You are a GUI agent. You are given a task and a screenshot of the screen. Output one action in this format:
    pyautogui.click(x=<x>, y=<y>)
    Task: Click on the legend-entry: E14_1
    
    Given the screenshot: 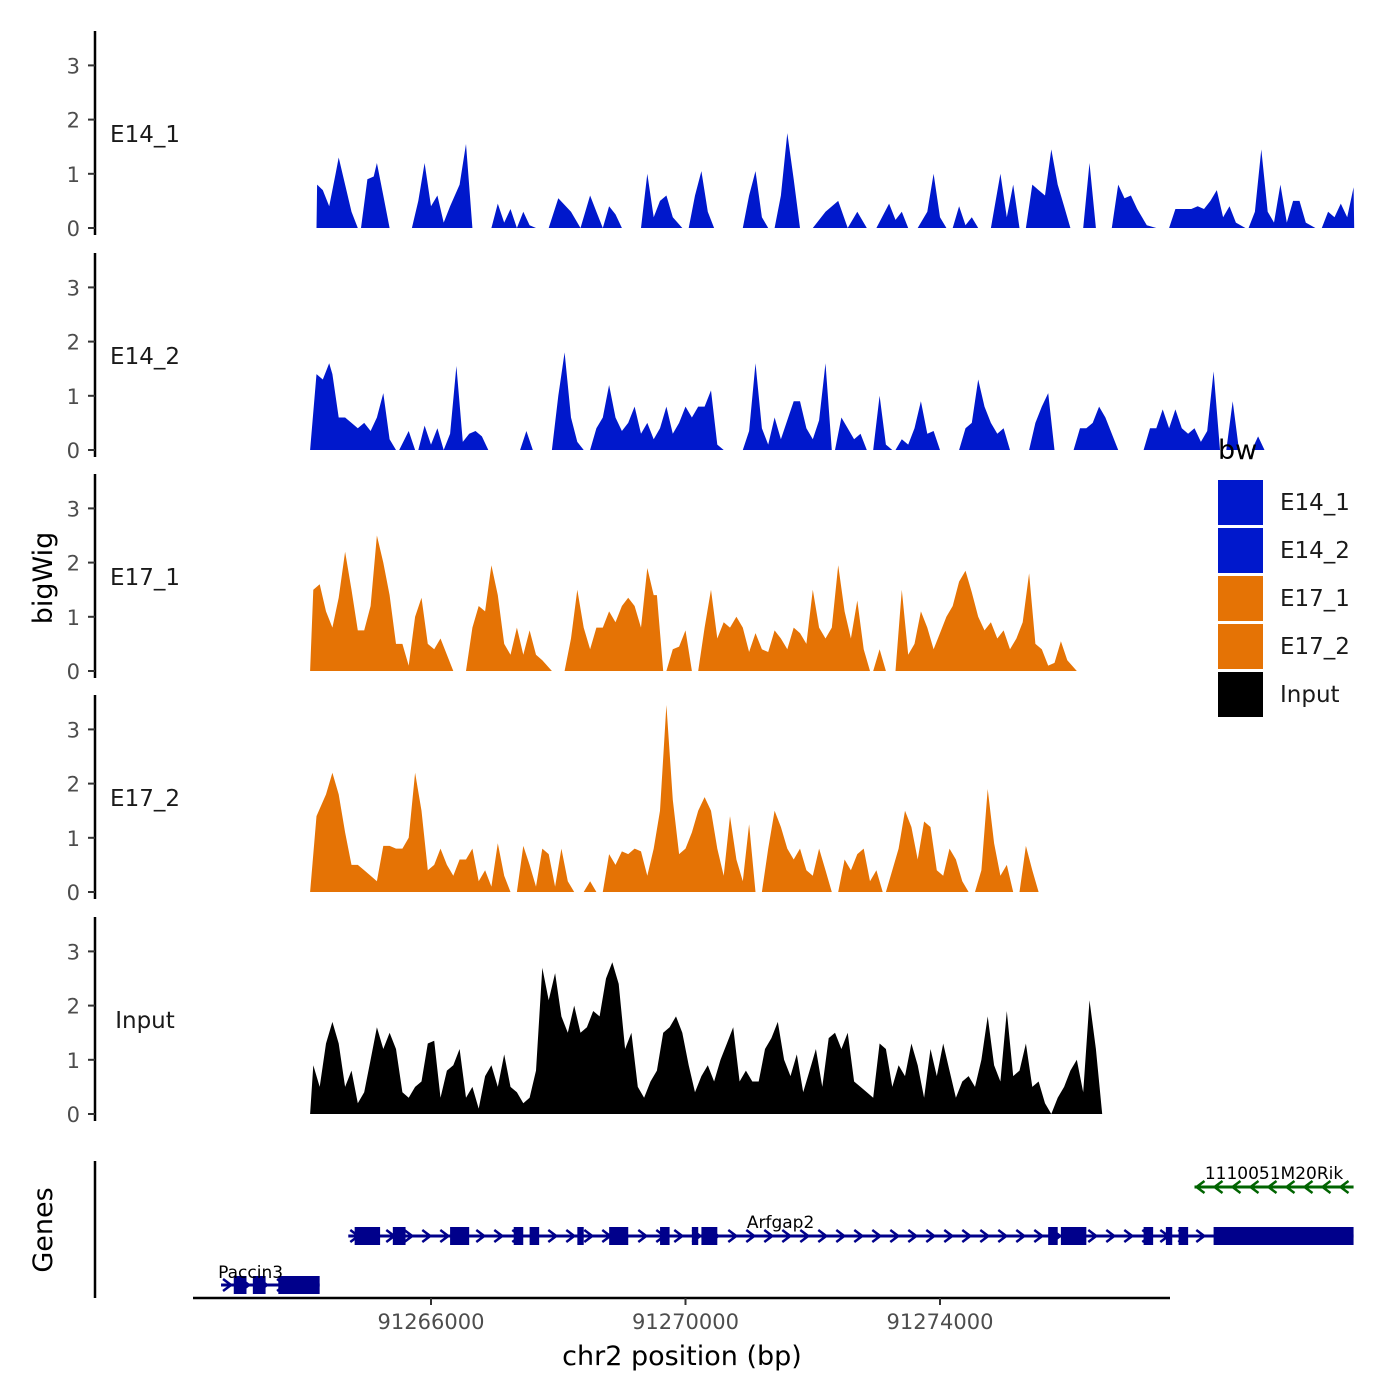 What is the action you would take?
    pyautogui.click(x=1284, y=502)
    